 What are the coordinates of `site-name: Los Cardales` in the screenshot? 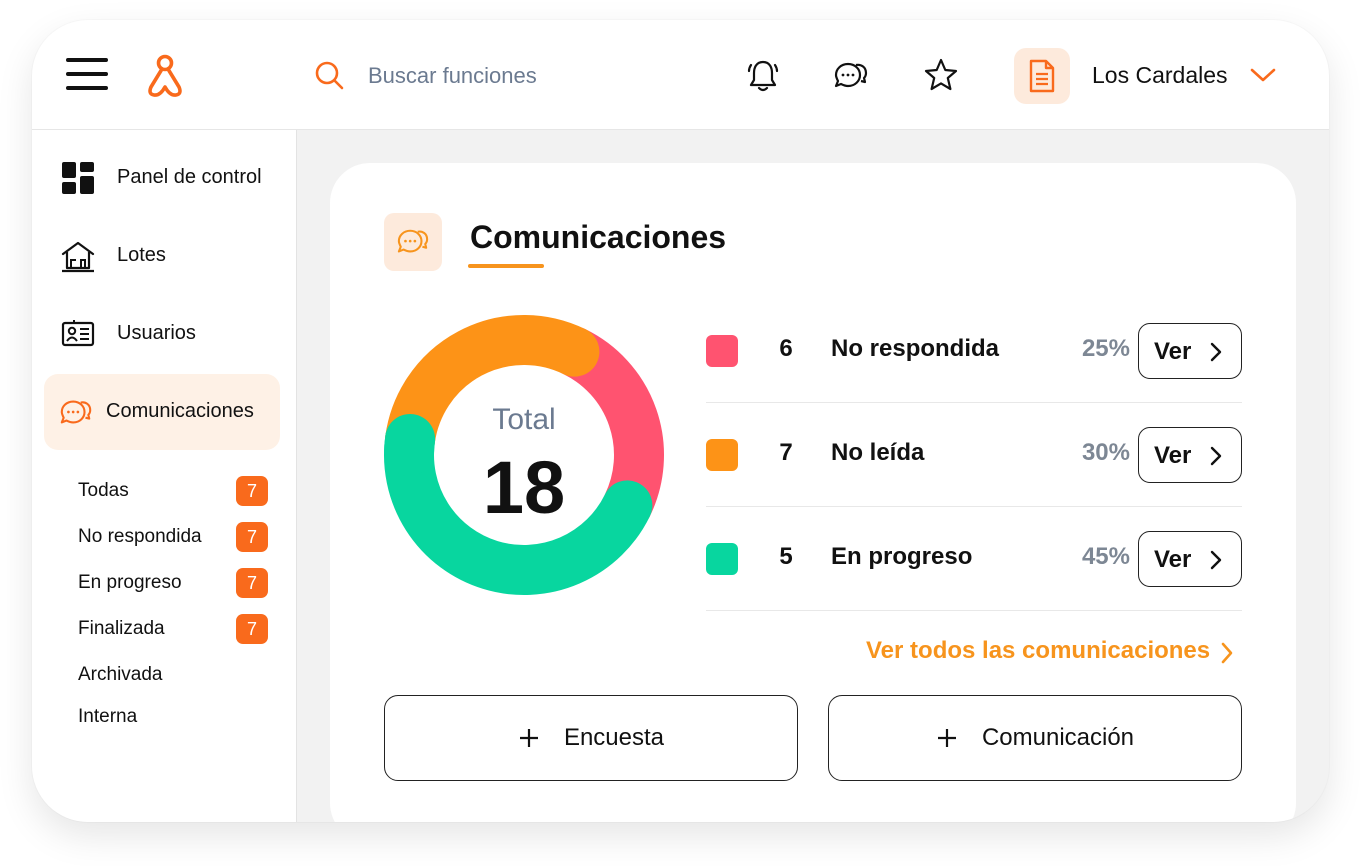 It's located at (1160, 75).